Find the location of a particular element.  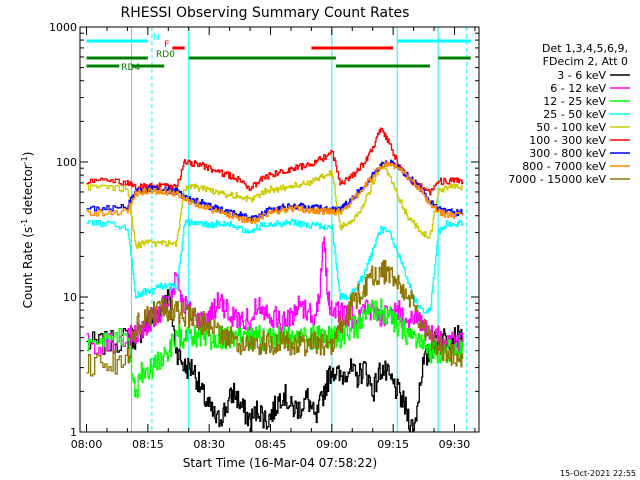

y-axis-label-sup2: -1 is located at coordinates (24, 160).